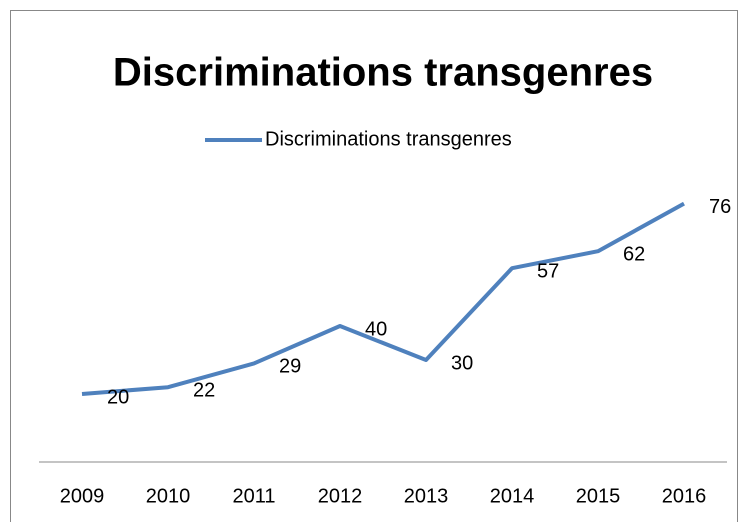 Image resolution: width=744 pixels, height=522 pixels. What do you see at coordinates (168, 496) in the screenshot?
I see `x-tick-label: 2010` at bounding box center [168, 496].